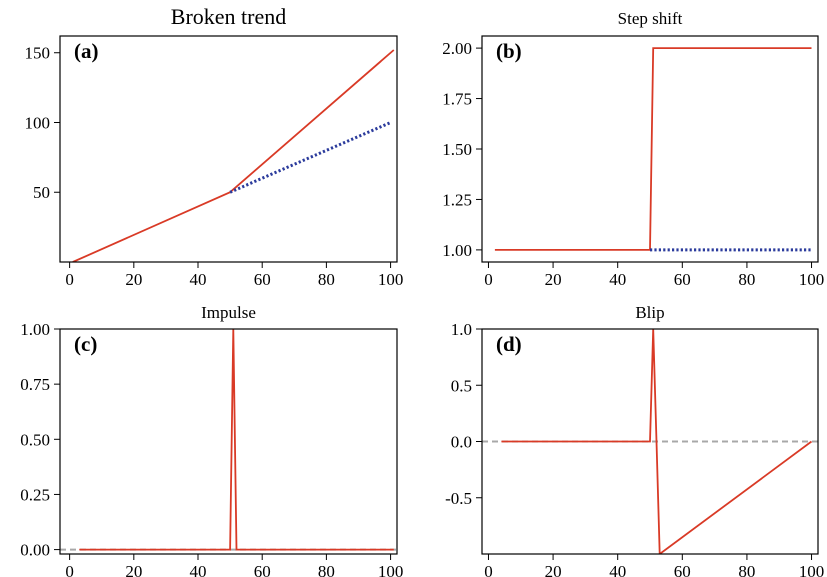  Describe the element at coordinates (458, 498) in the screenshot. I see `y-tick-label: -0.5` at that location.